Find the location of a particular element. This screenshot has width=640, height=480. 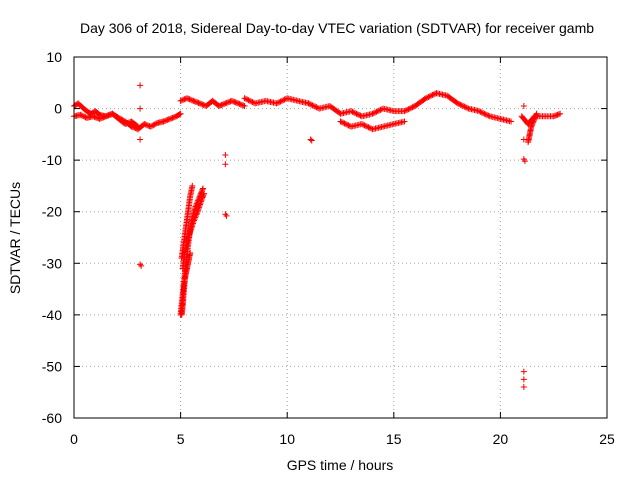

x-tick-label: 10 is located at coordinates (287, 439).